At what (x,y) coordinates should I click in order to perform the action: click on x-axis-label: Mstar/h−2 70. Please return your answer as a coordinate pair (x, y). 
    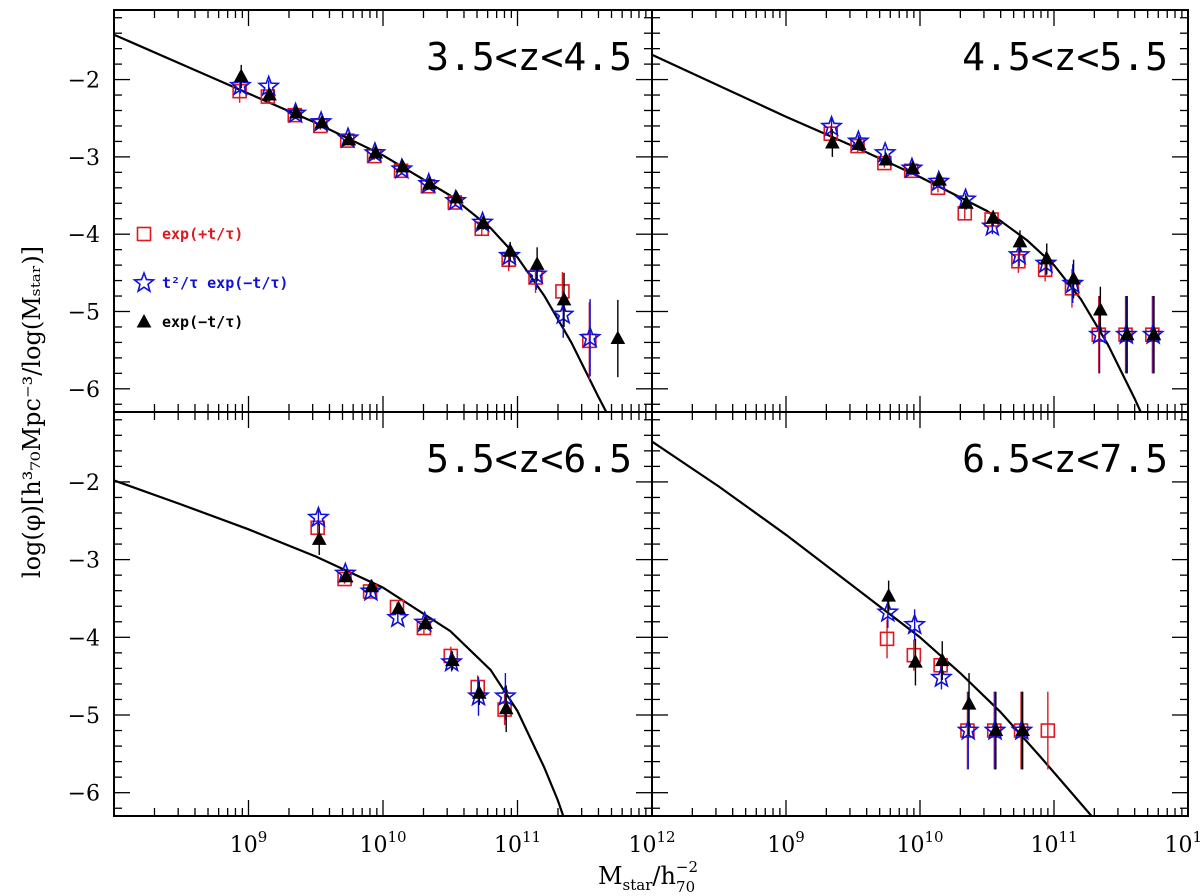
    Looking at the image, I should click on (648, 877).